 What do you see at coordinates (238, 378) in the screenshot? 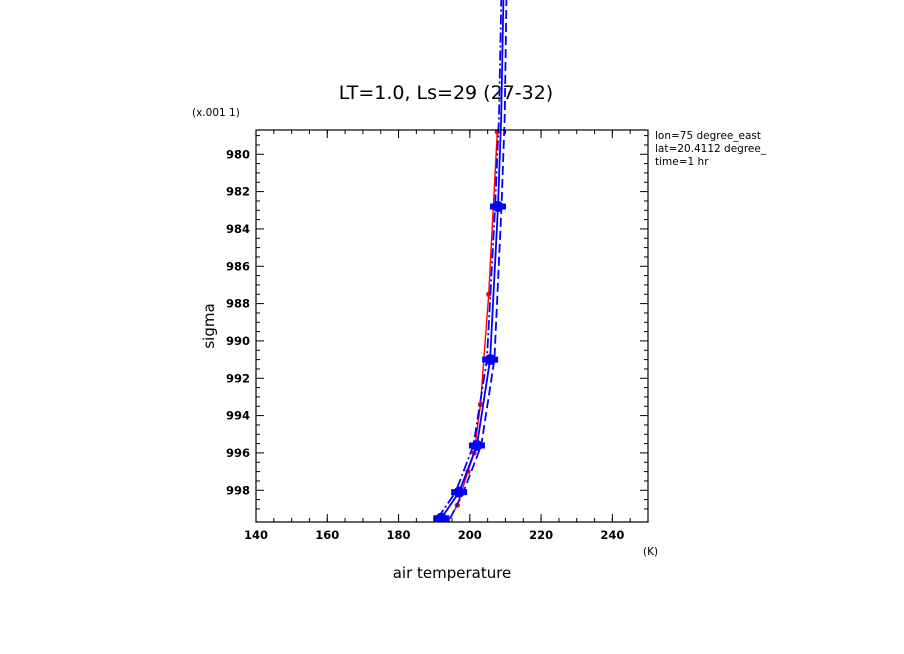
I see `y-tick-label: 992` at bounding box center [238, 378].